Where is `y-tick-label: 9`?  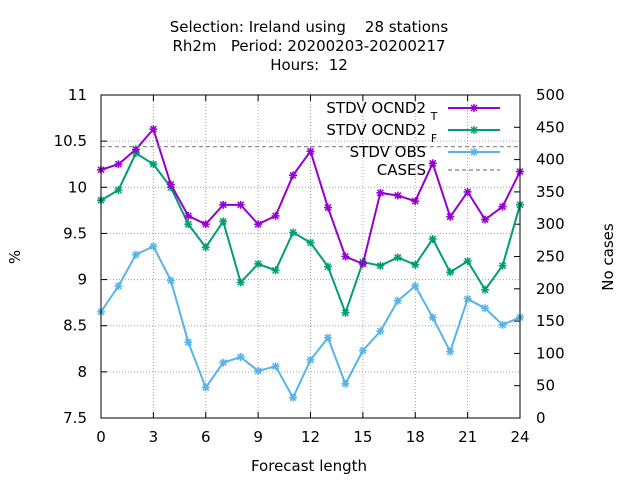 y-tick-label: 9 is located at coordinates (82, 280).